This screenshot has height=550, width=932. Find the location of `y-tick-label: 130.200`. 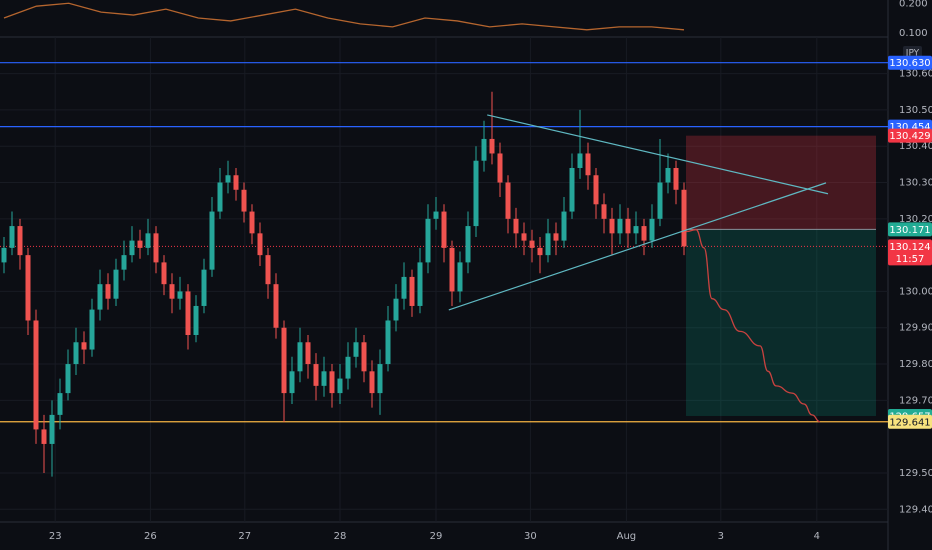

y-tick-label: 130.200 is located at coordinates (915, 219).